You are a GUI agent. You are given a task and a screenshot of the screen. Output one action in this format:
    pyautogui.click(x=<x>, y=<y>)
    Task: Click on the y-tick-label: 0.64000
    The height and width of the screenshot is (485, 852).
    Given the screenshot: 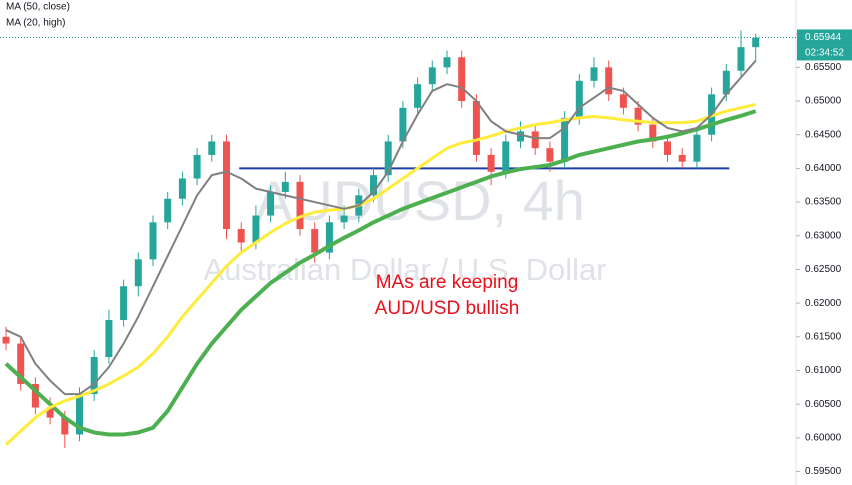 What is the action you would take?
    pyautogui.click(x=823, y=168)
    